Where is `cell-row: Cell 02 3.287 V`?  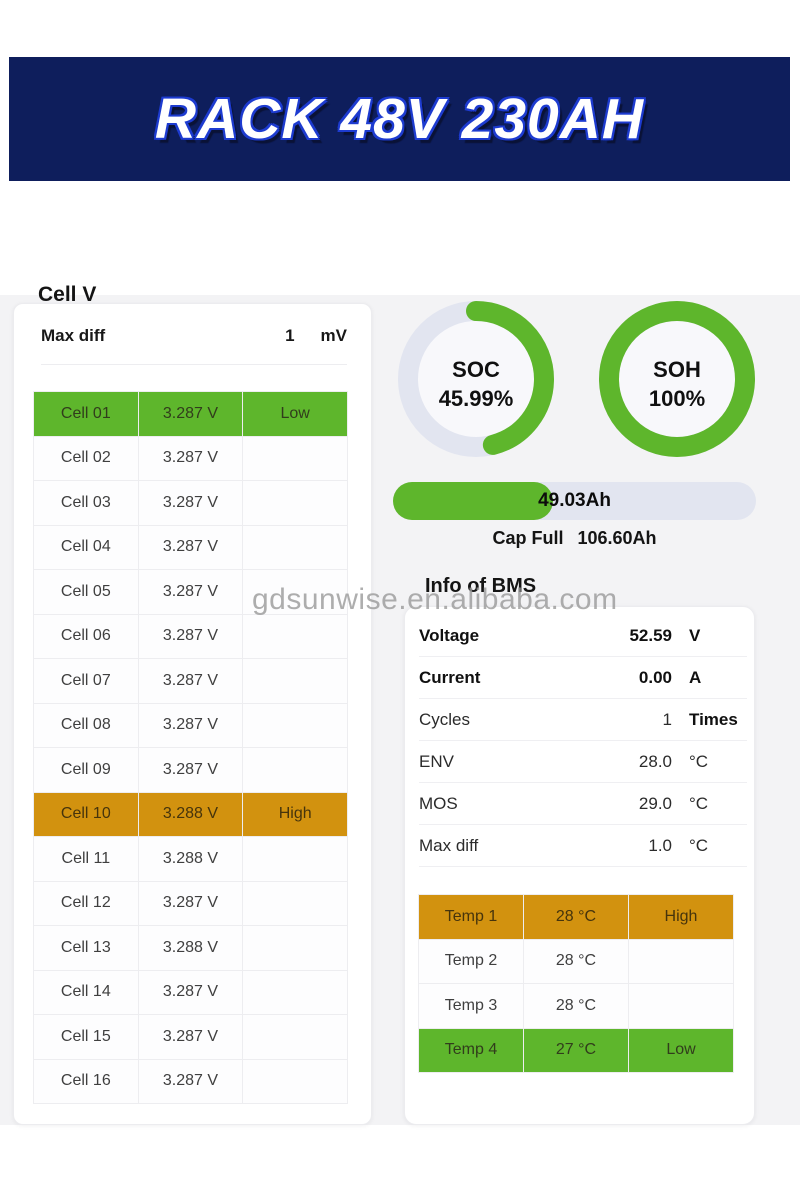
cell-row: Cell 02 3.287 V is located at coordinates (191, 458).